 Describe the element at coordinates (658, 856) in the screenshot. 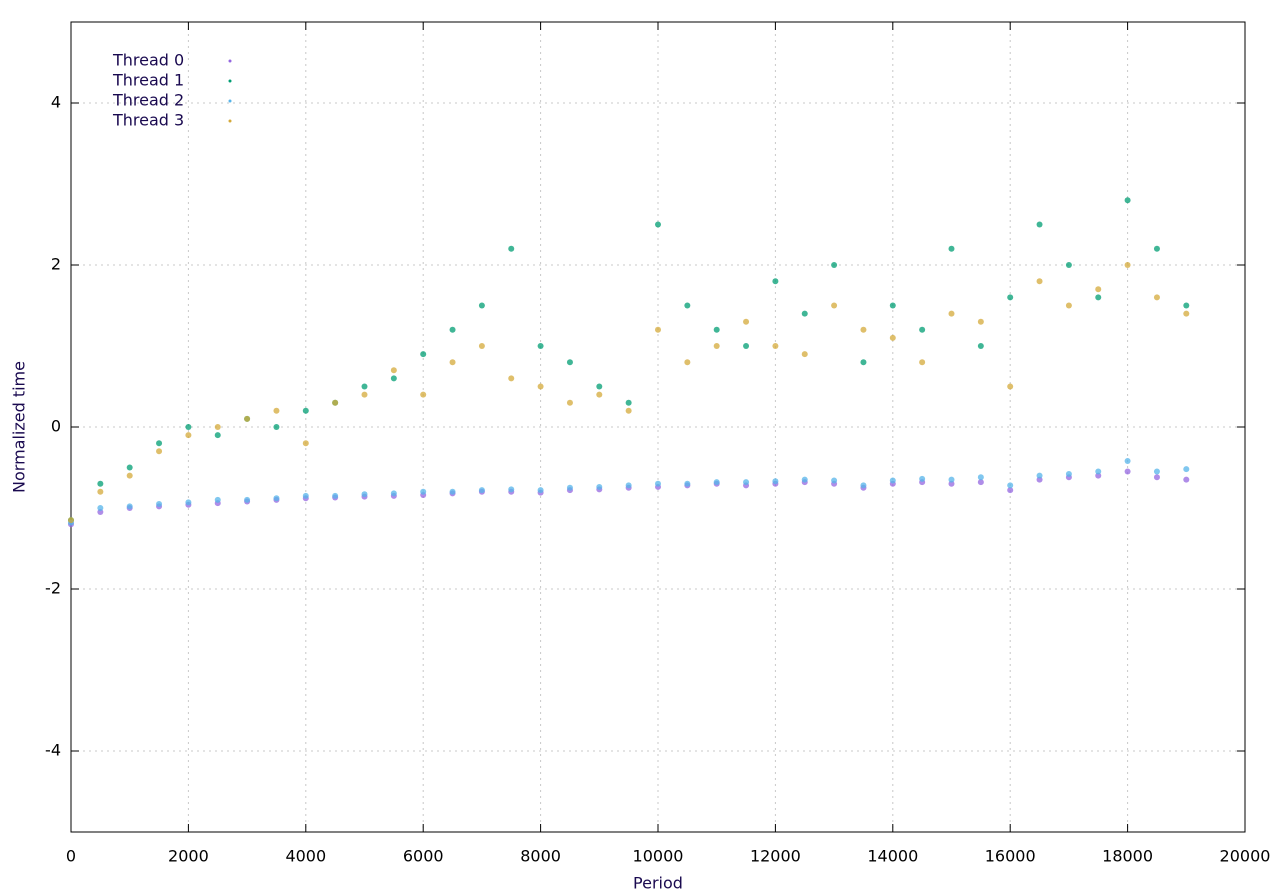

I see `x-tick-label: 10000` at that location.